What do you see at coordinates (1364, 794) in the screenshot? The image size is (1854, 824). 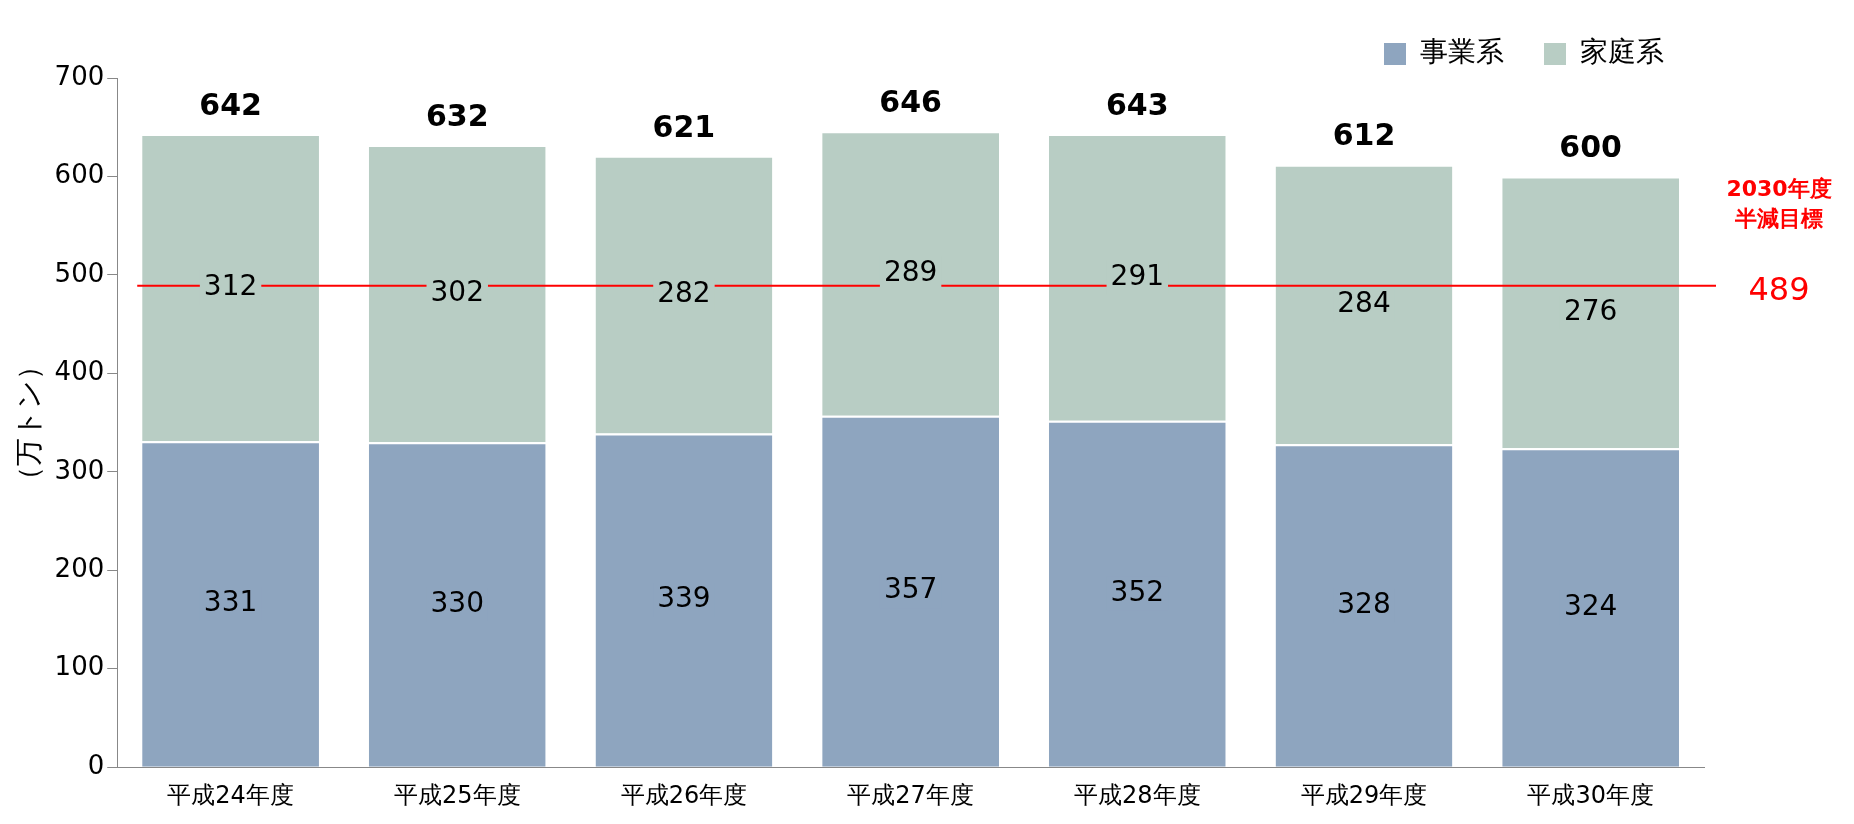 I see `x-tick-label: 平成29年度` at bounding box center [1364, 794].